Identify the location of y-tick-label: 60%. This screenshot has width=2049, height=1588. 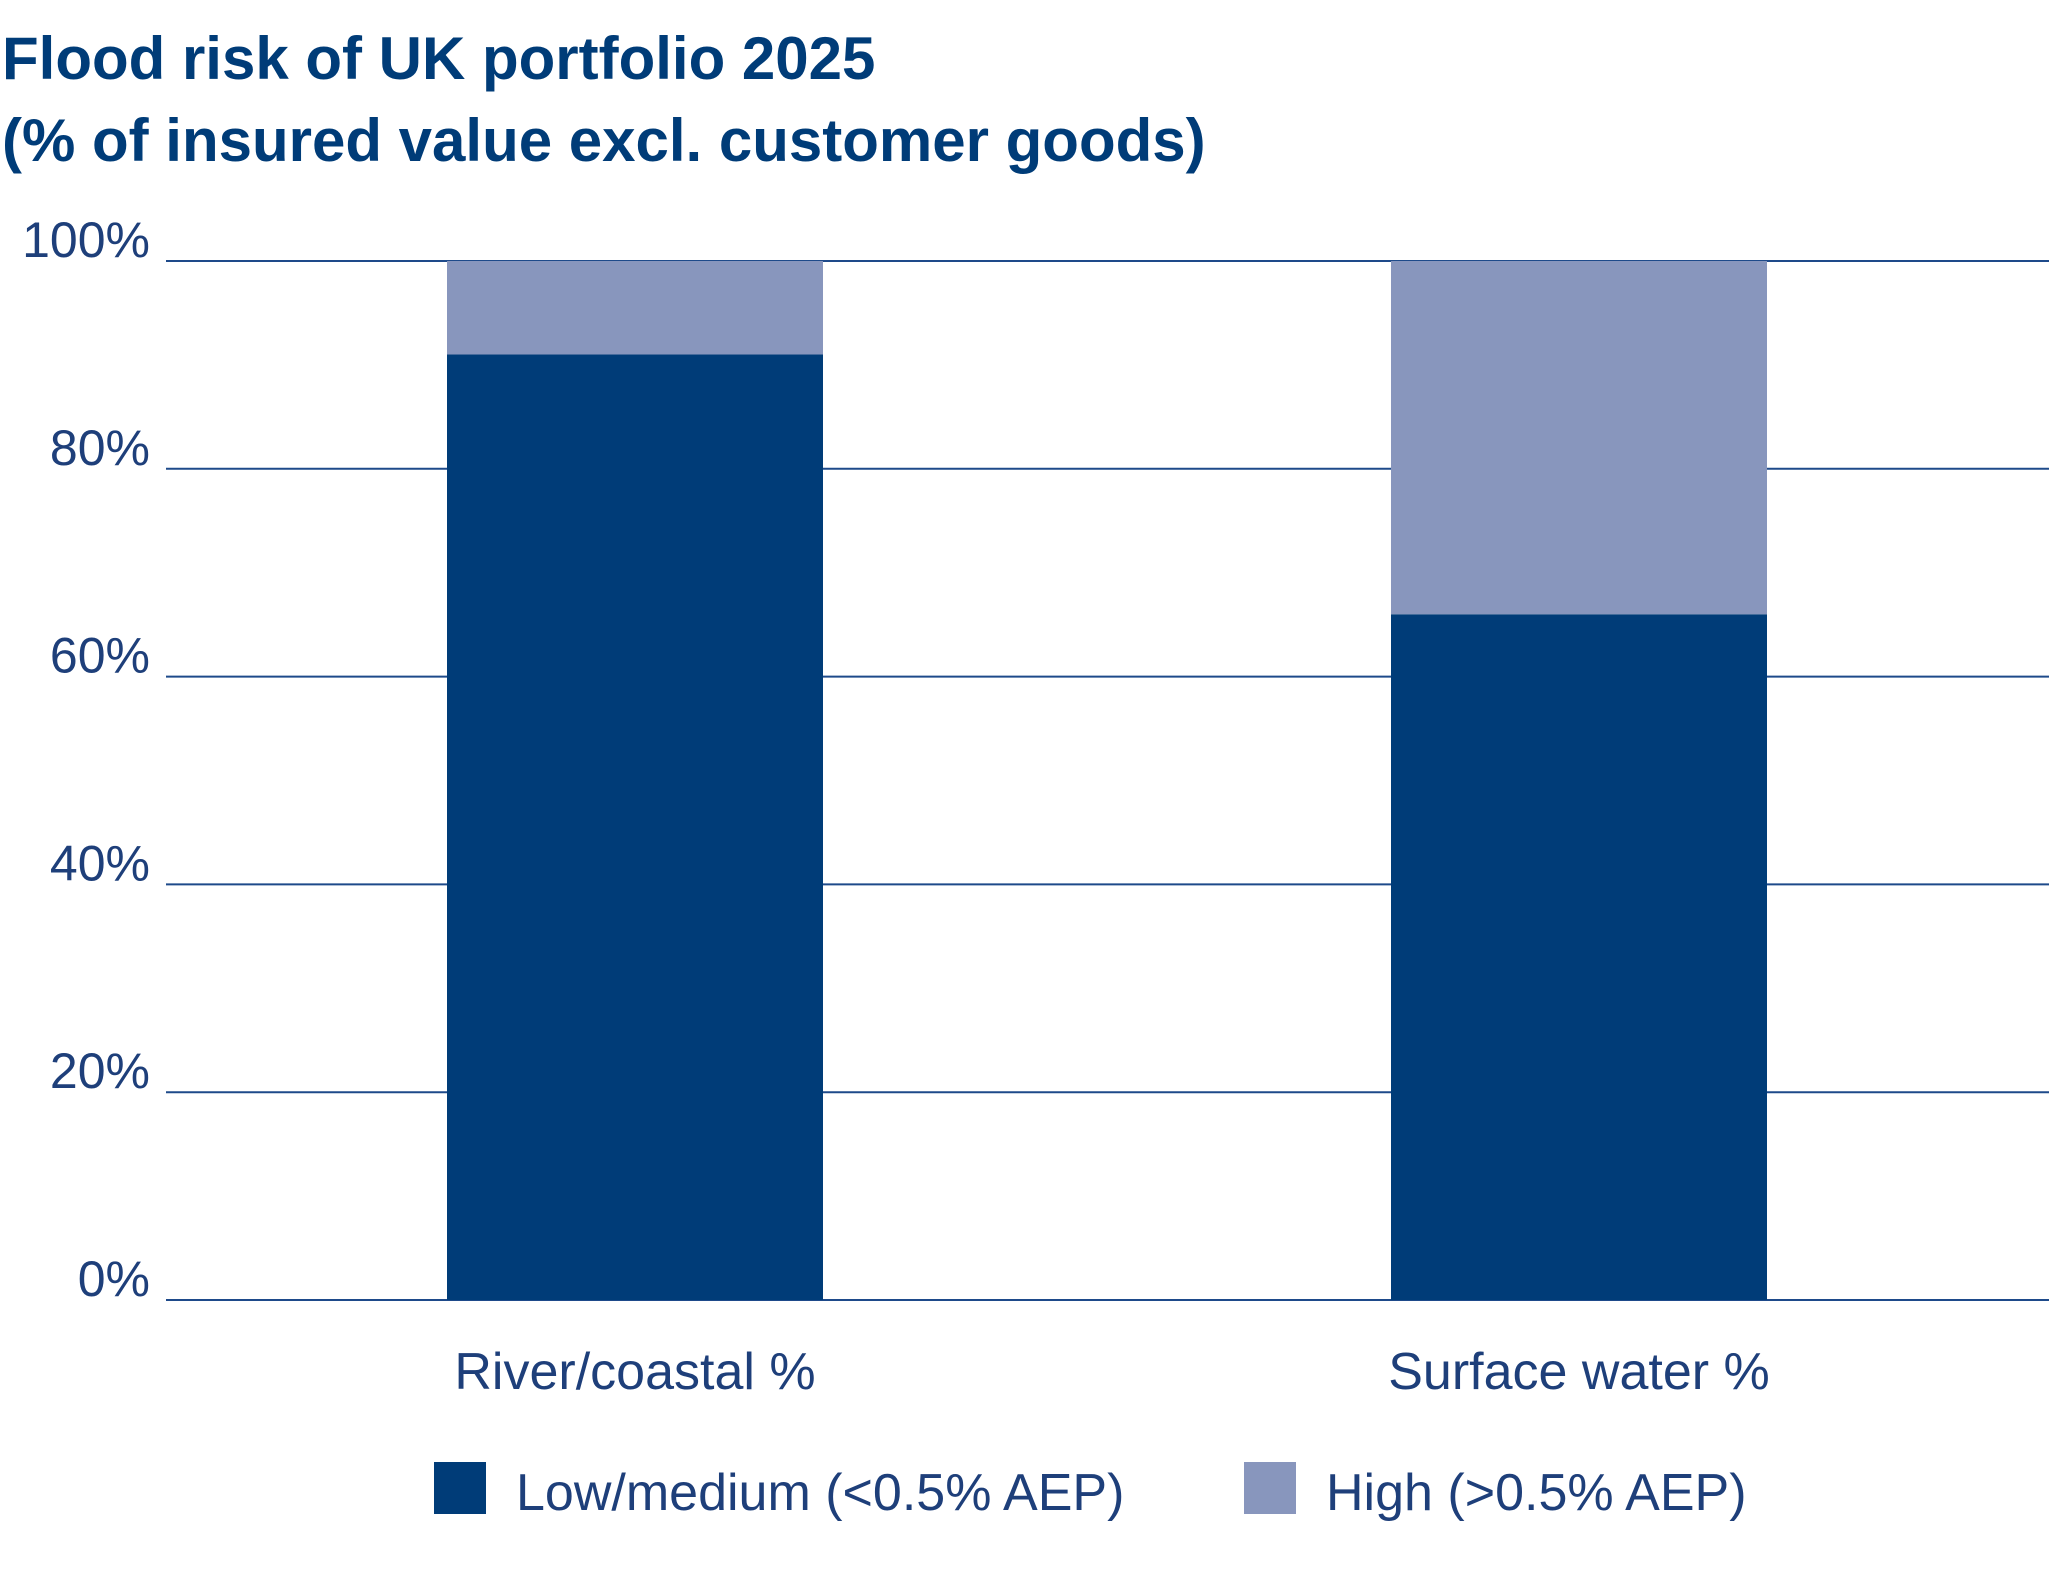
(100, 656).